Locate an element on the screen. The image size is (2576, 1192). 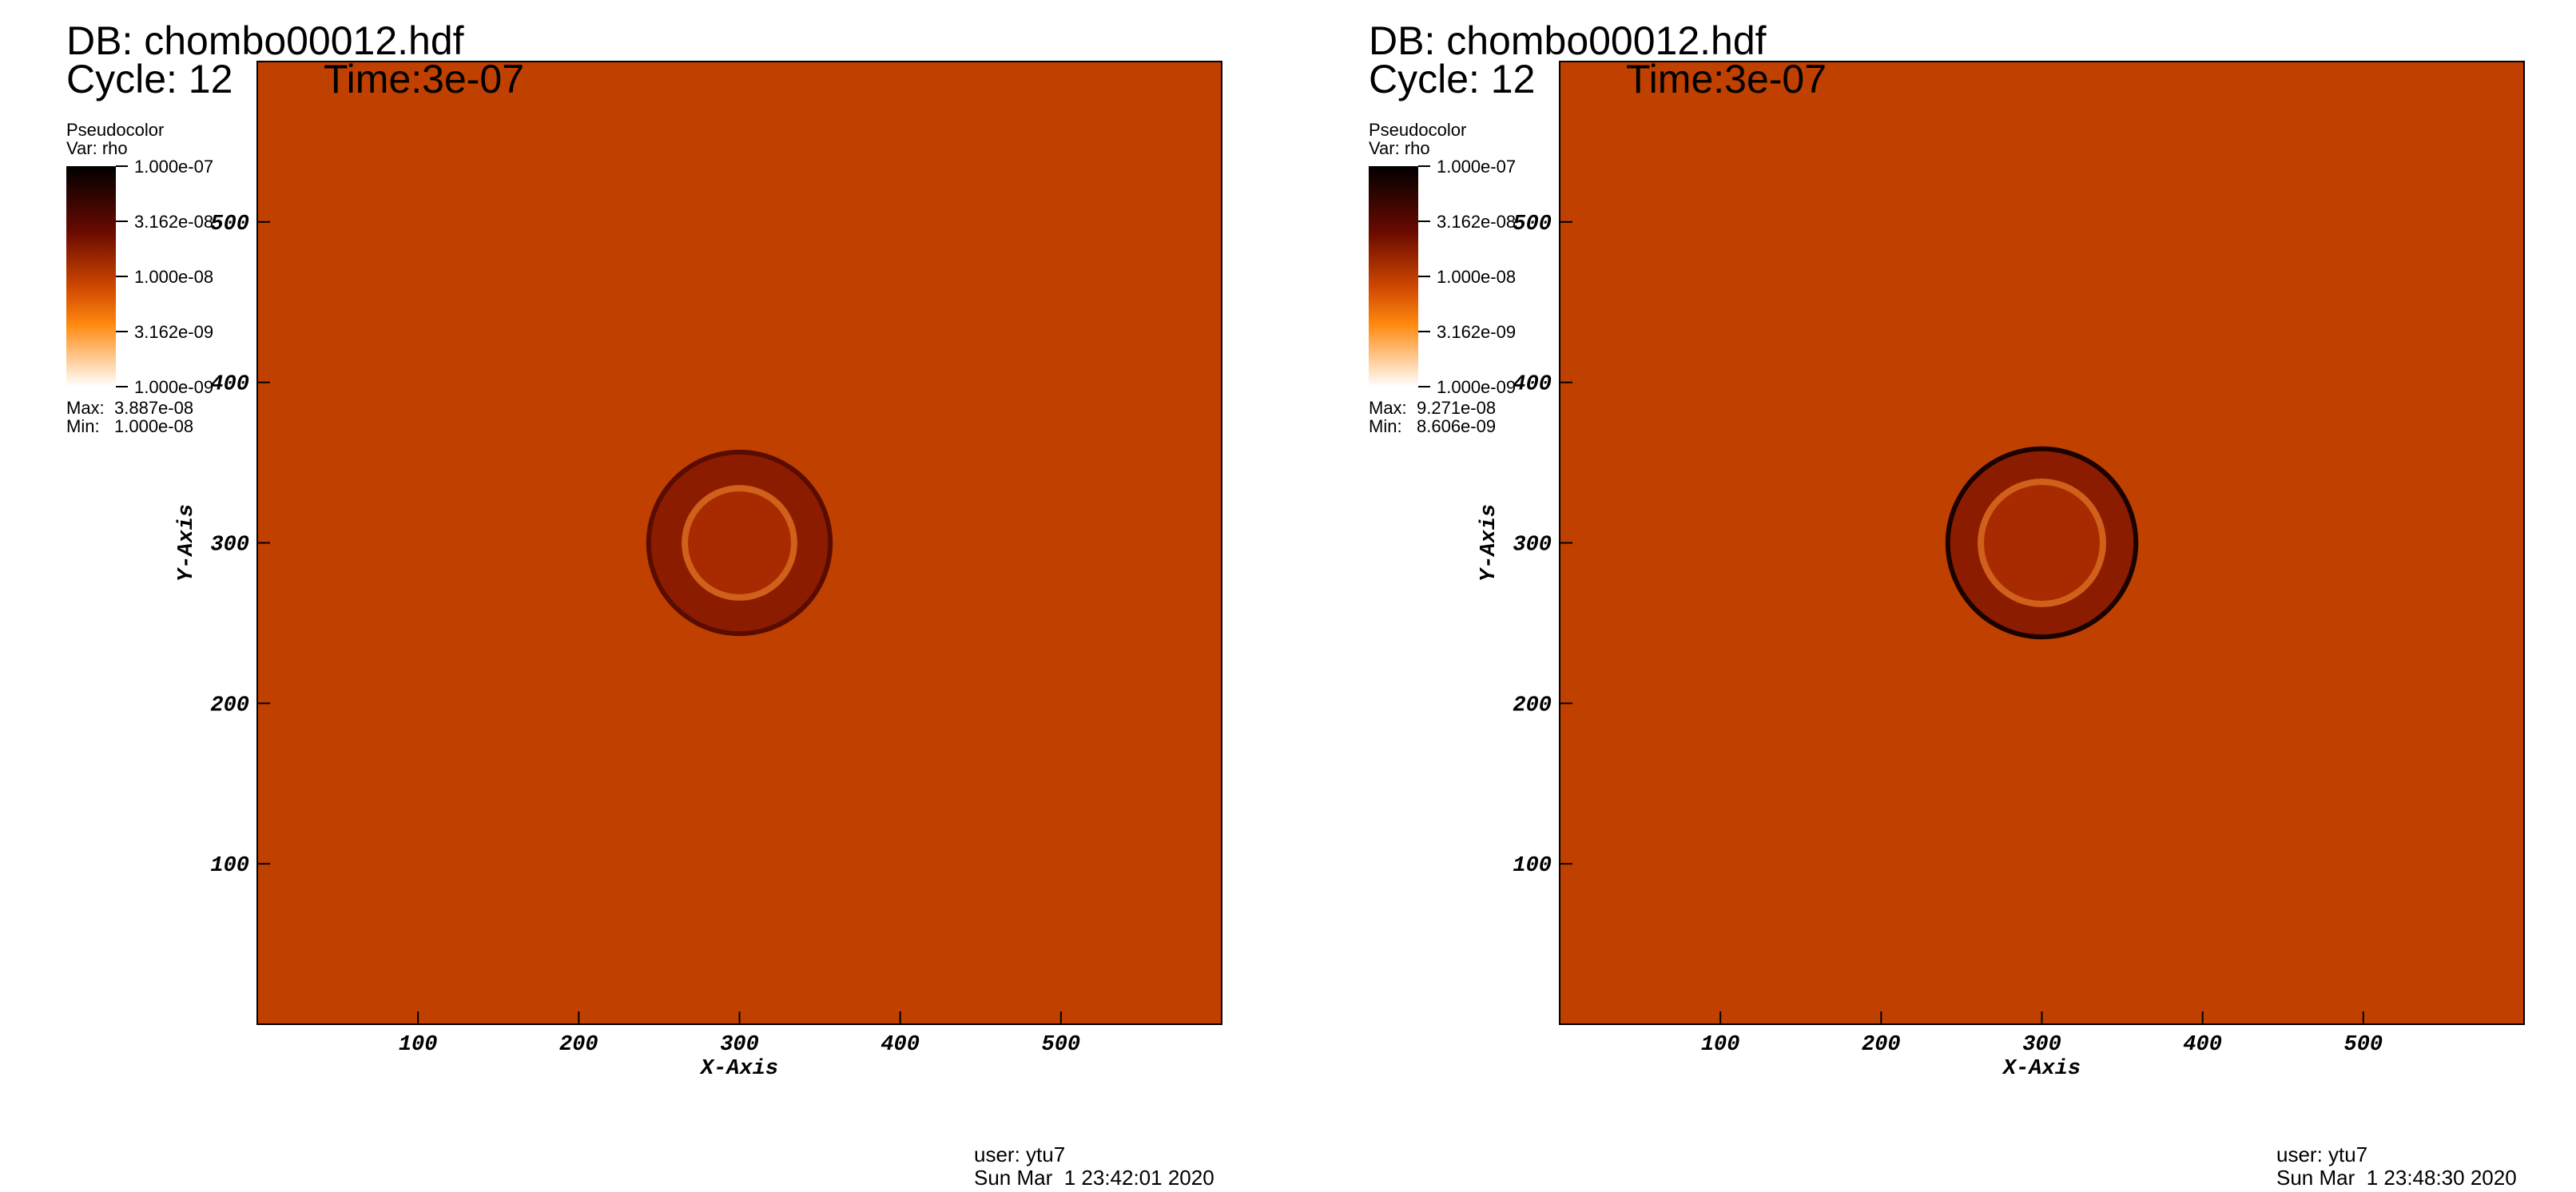
stat-value: 1.000e-08 is located at coordinates (153, 426).